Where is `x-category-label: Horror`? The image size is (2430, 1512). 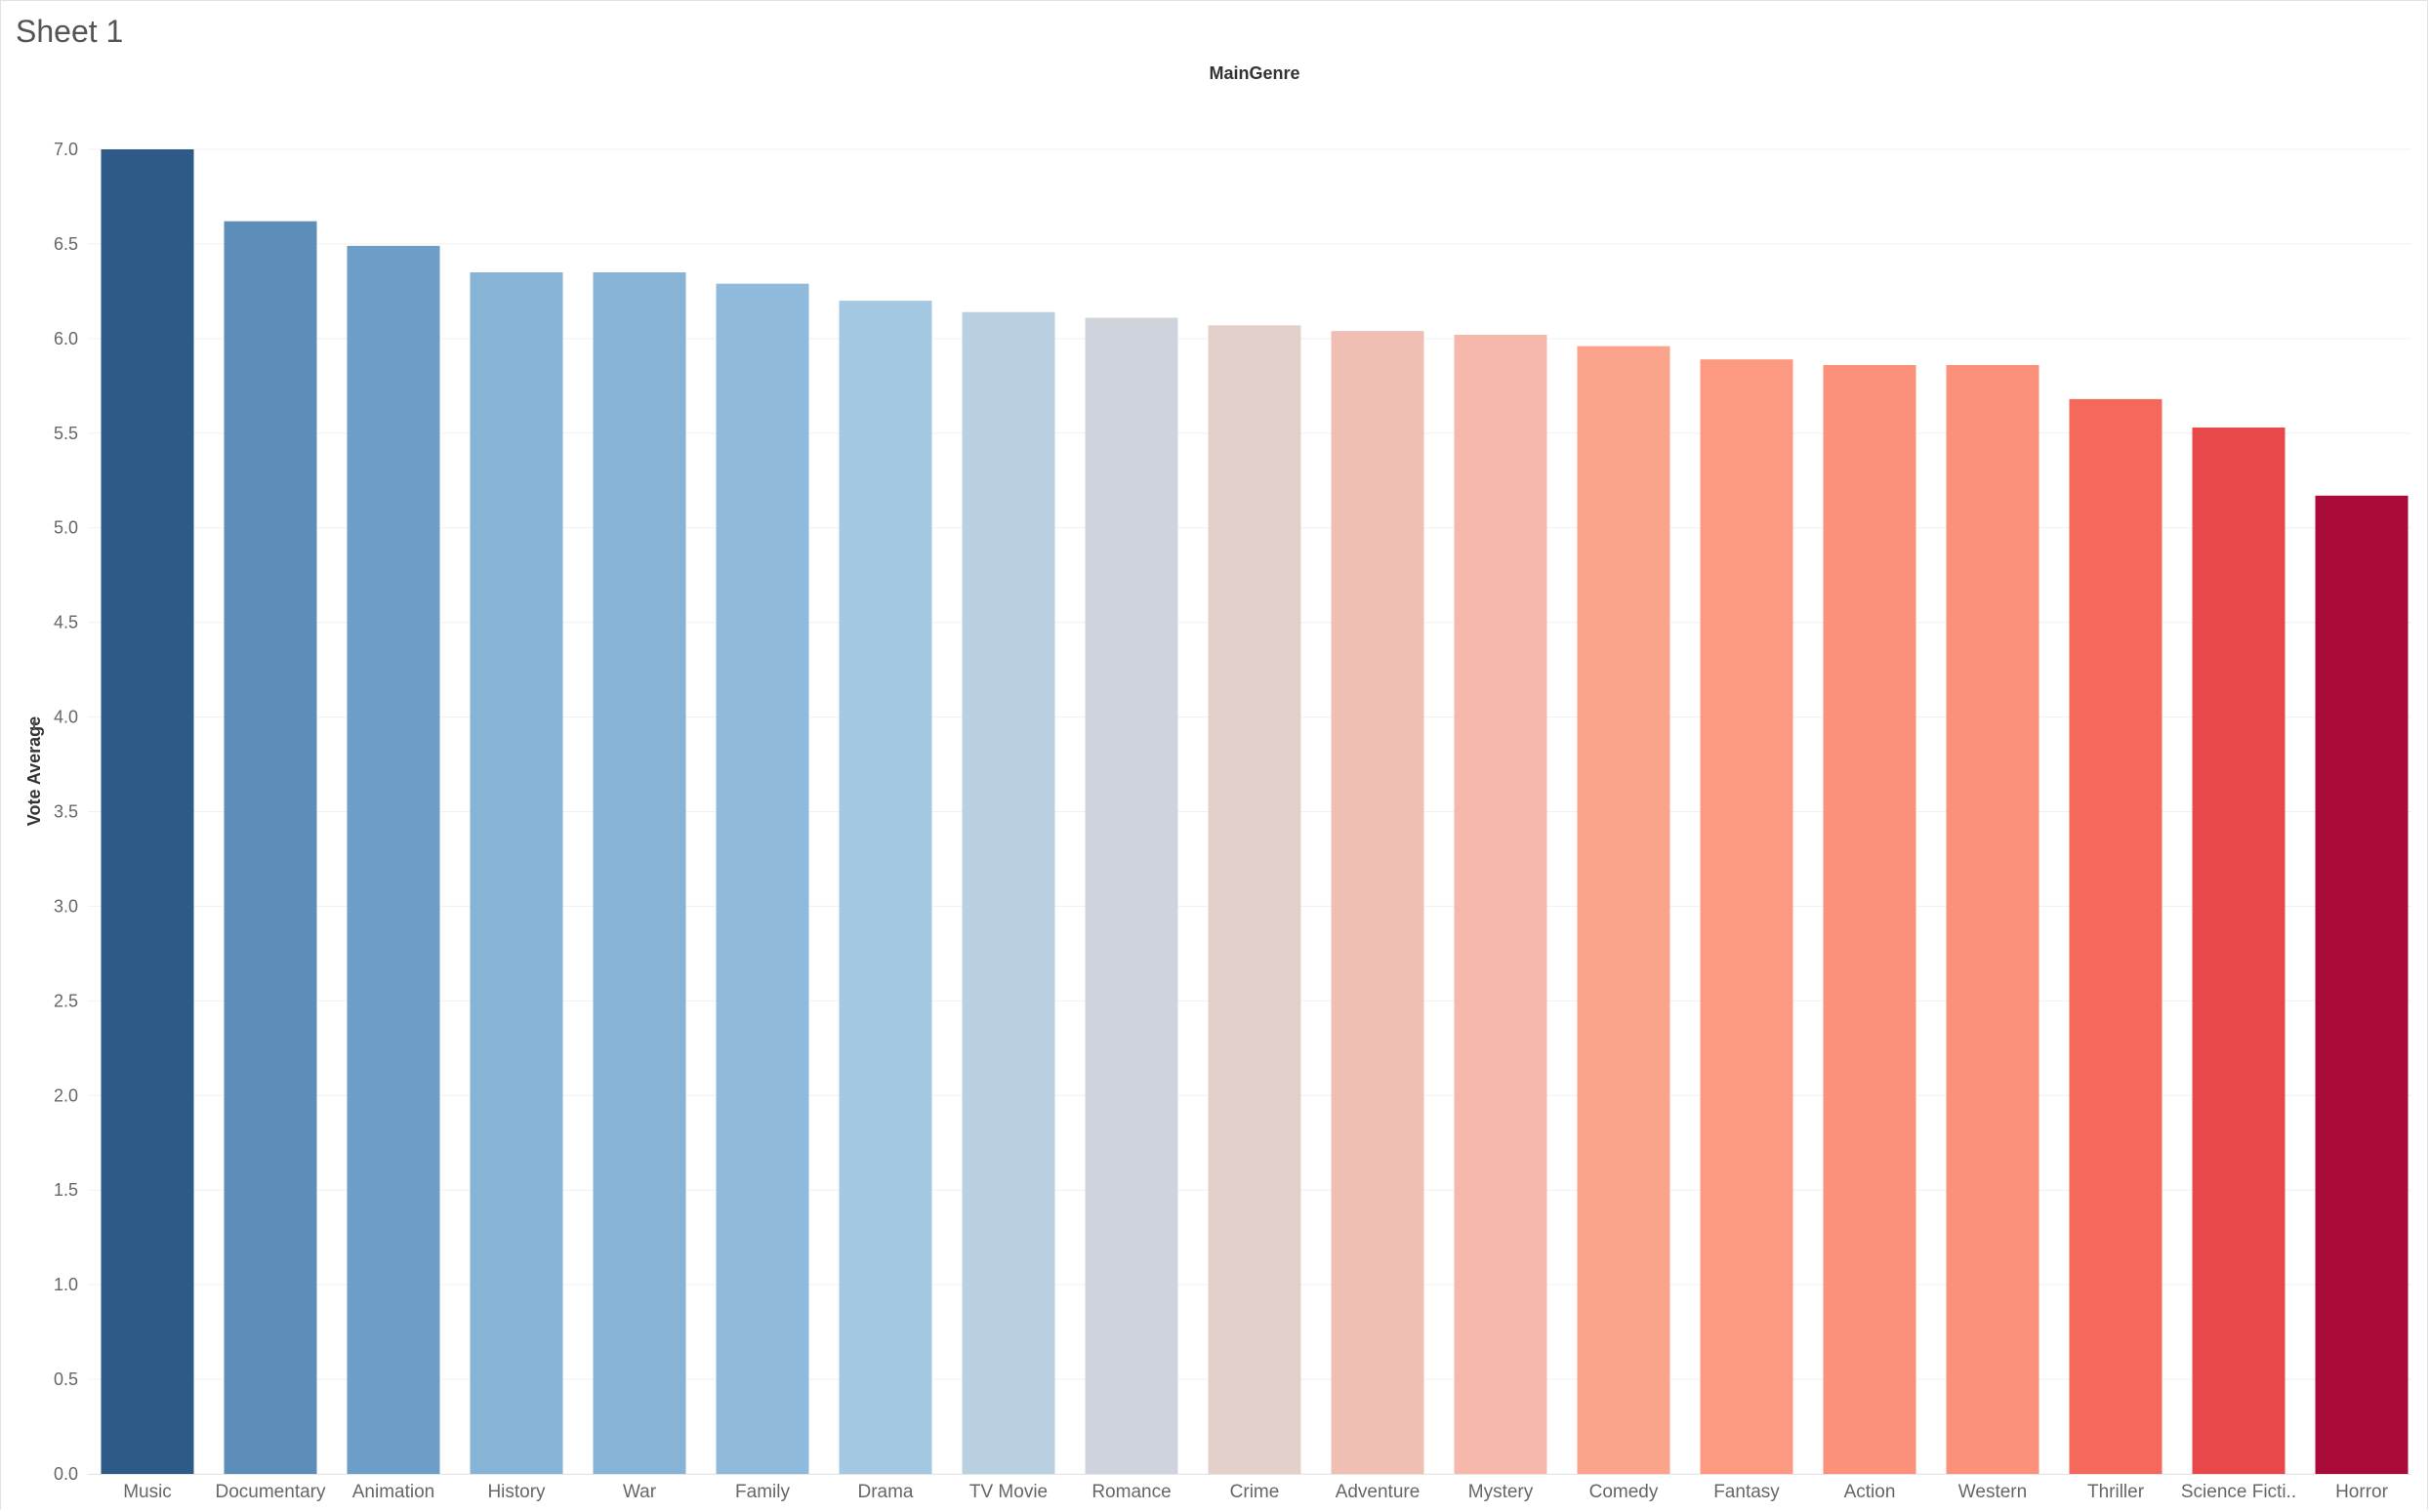
x-category-label: Horror is located at coordinates (2362, 1492).